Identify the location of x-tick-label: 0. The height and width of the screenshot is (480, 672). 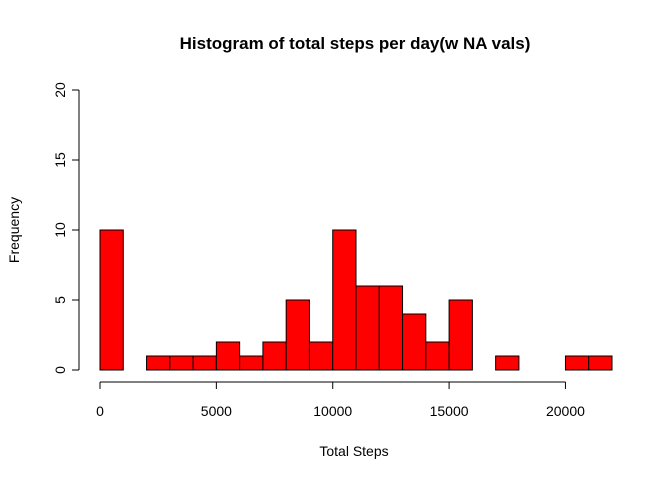
(100, 411).